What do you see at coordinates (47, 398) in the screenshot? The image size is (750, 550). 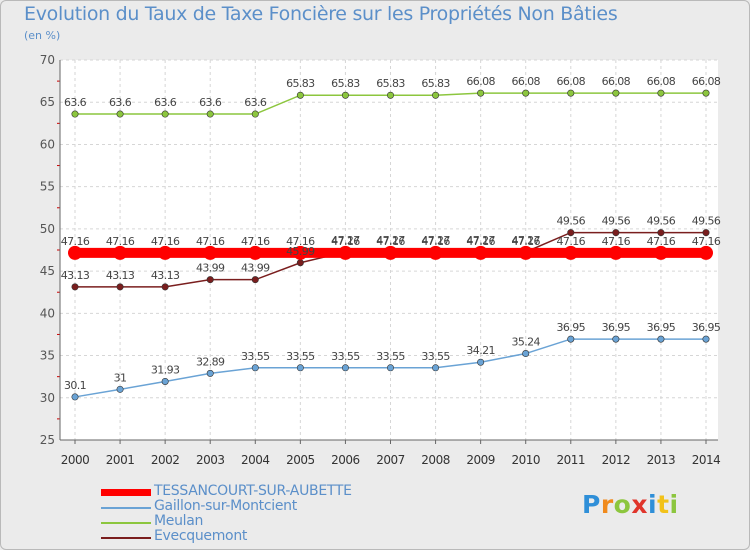 I see `y-tick-label: 30` at bounding box center [47, 398].